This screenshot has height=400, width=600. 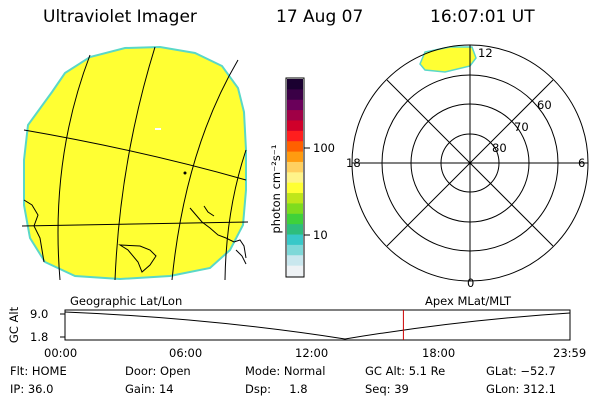 What do you see at coordinates (570, 353) in the screenshot?
I see `timeline-x-tick-label: 23:59` at bounding box center [570, 353].